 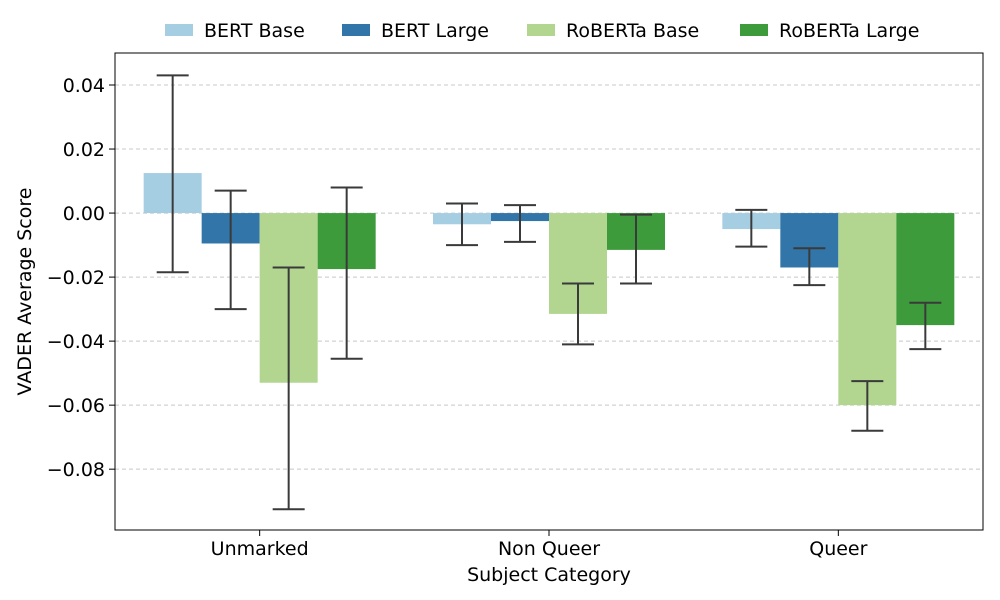 What do you see at coordinates (260, 549) in the screenshot?
I see `x-tick-label: Unmarked` at bounding box center [260, 549].